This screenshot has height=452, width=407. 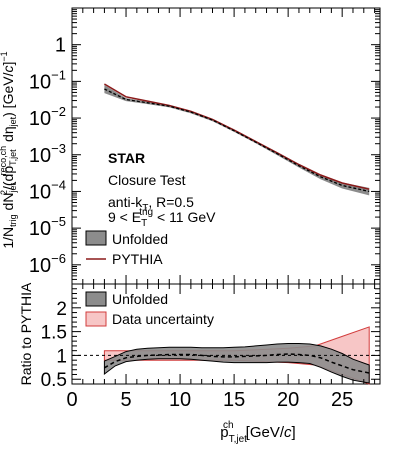 What do you see at coordinates (184, 217) in the screenshot?
I see `trigger-text: < 11 GeV` at bounding box center [184, 217].